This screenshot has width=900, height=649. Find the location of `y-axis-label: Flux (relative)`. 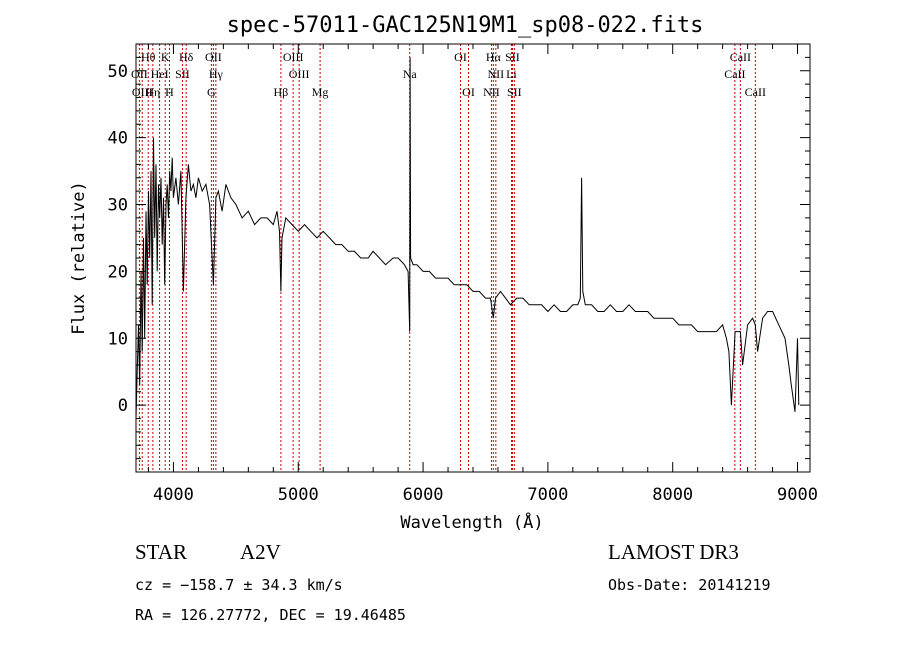

y-axis-label: Flux (relative) is located at coordinates (79, 258).